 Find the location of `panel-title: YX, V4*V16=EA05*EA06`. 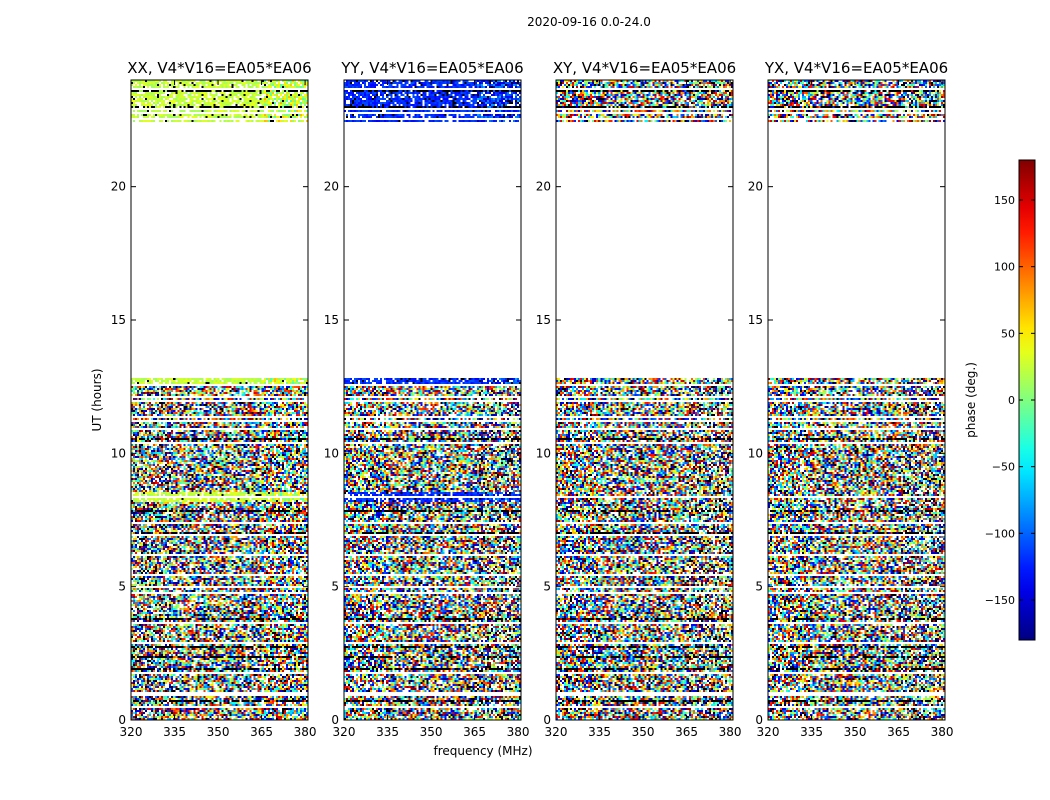

panel-title: YX, V4*V16=EA05*EA06 is located at coordinates (856, 68).